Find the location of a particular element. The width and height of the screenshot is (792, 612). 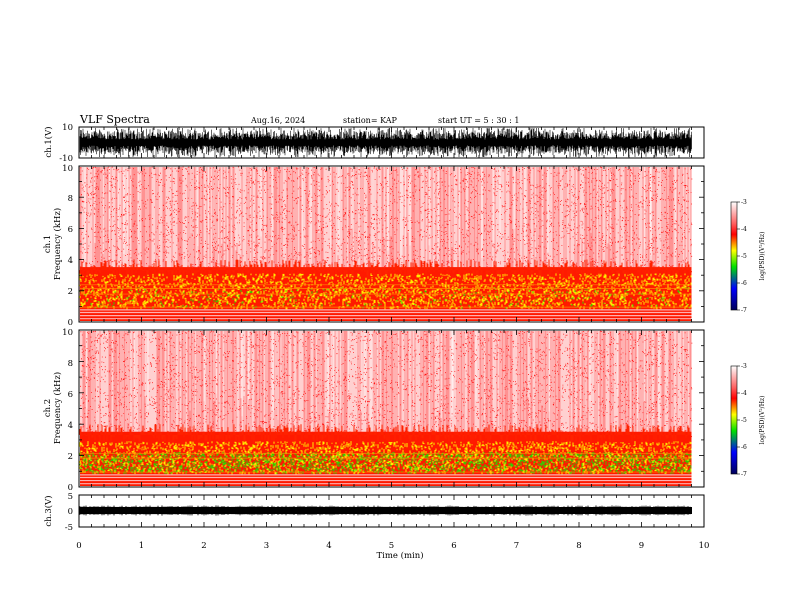

x-tick-label: 4 is located at coordinates (328, 546).